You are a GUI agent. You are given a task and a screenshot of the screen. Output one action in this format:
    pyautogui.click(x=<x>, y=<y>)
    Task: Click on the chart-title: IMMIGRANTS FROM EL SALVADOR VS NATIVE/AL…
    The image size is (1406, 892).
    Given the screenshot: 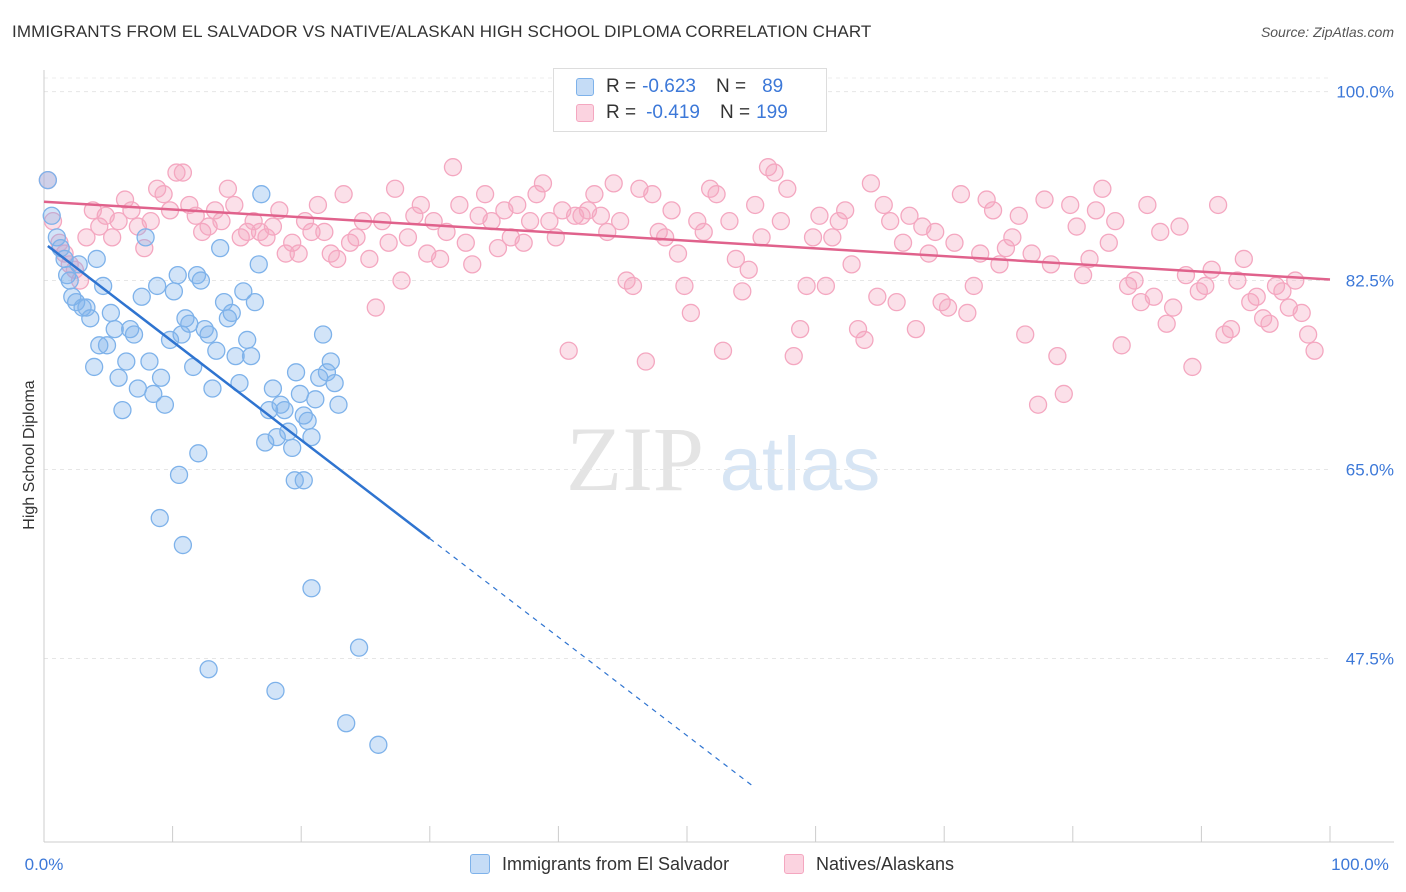 What is the action you would take?
    pyautogui.click(x=442, y=31)
    